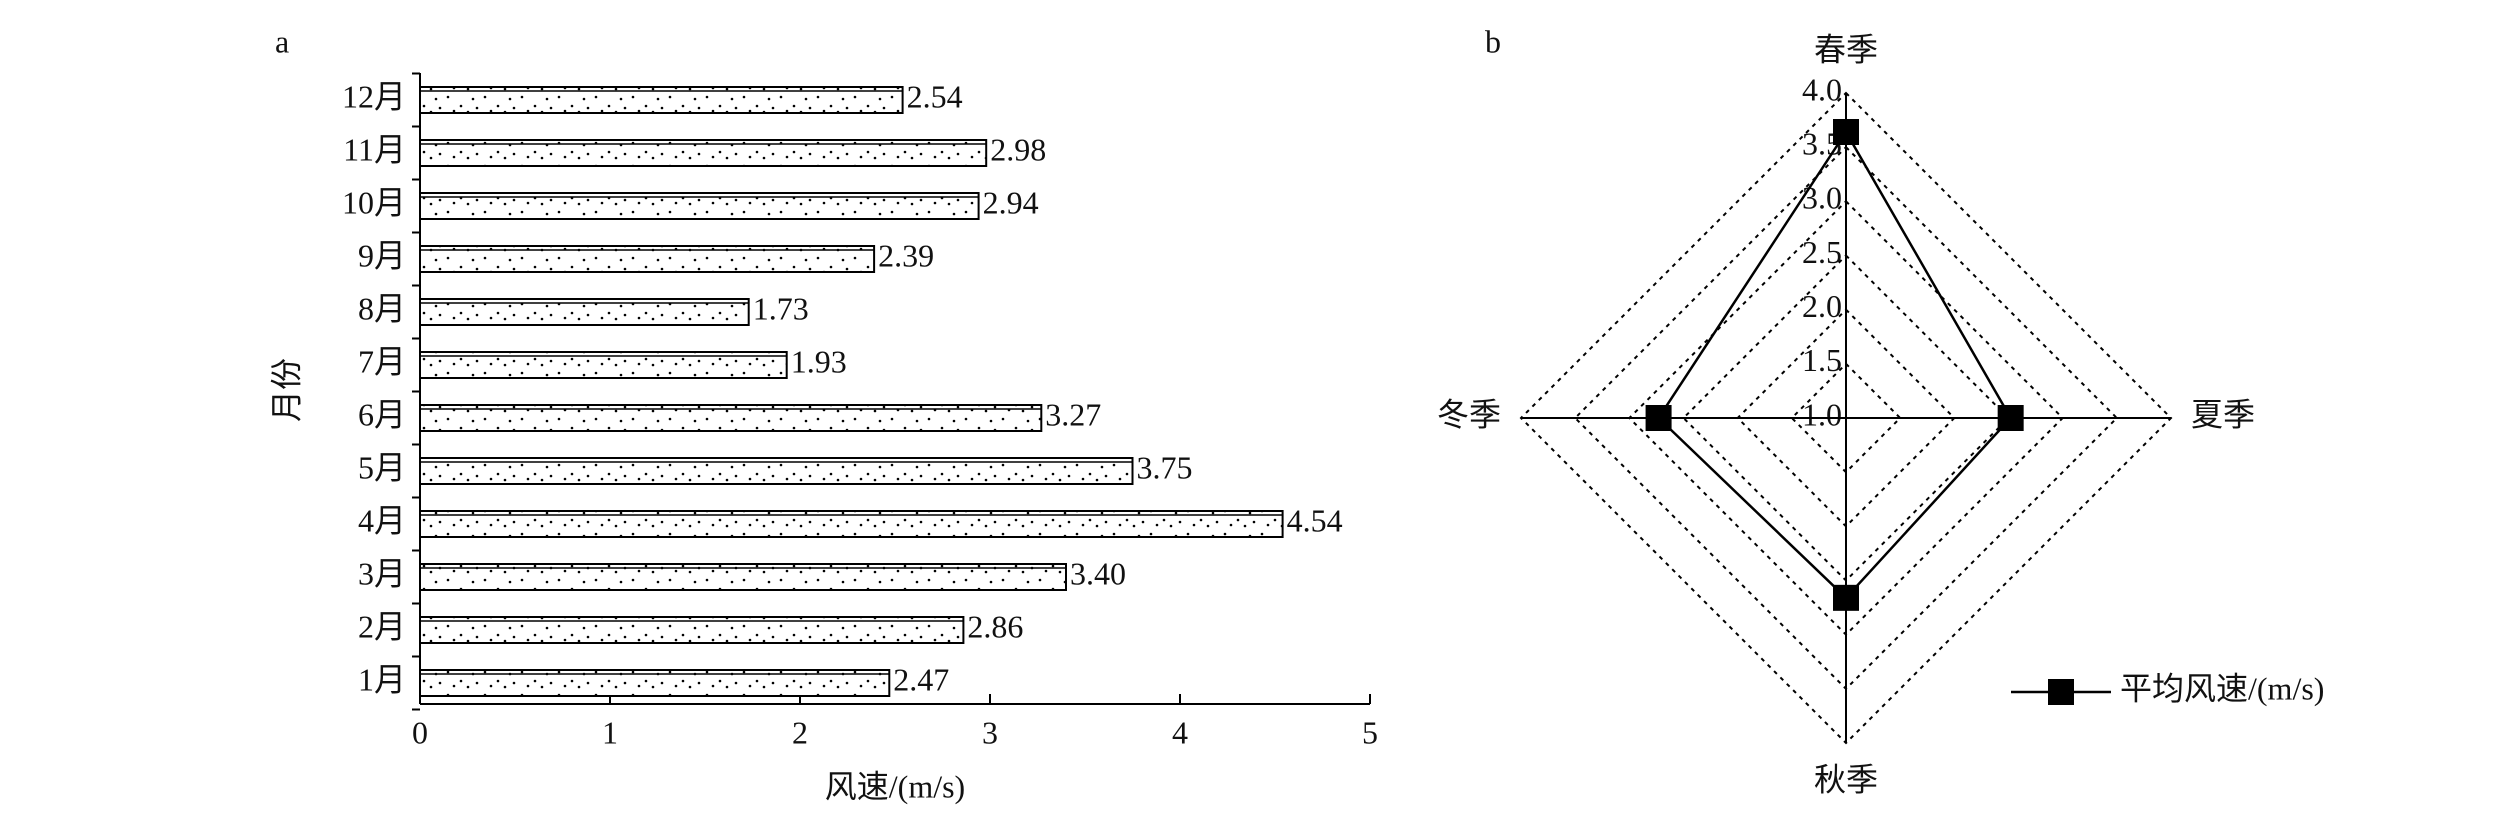 This screenshot has width=2520, height=813. Describe the element at coordinates (895, 786) in the screenshot. I see `x-axis-title: 风速/(m/s)` at that location.